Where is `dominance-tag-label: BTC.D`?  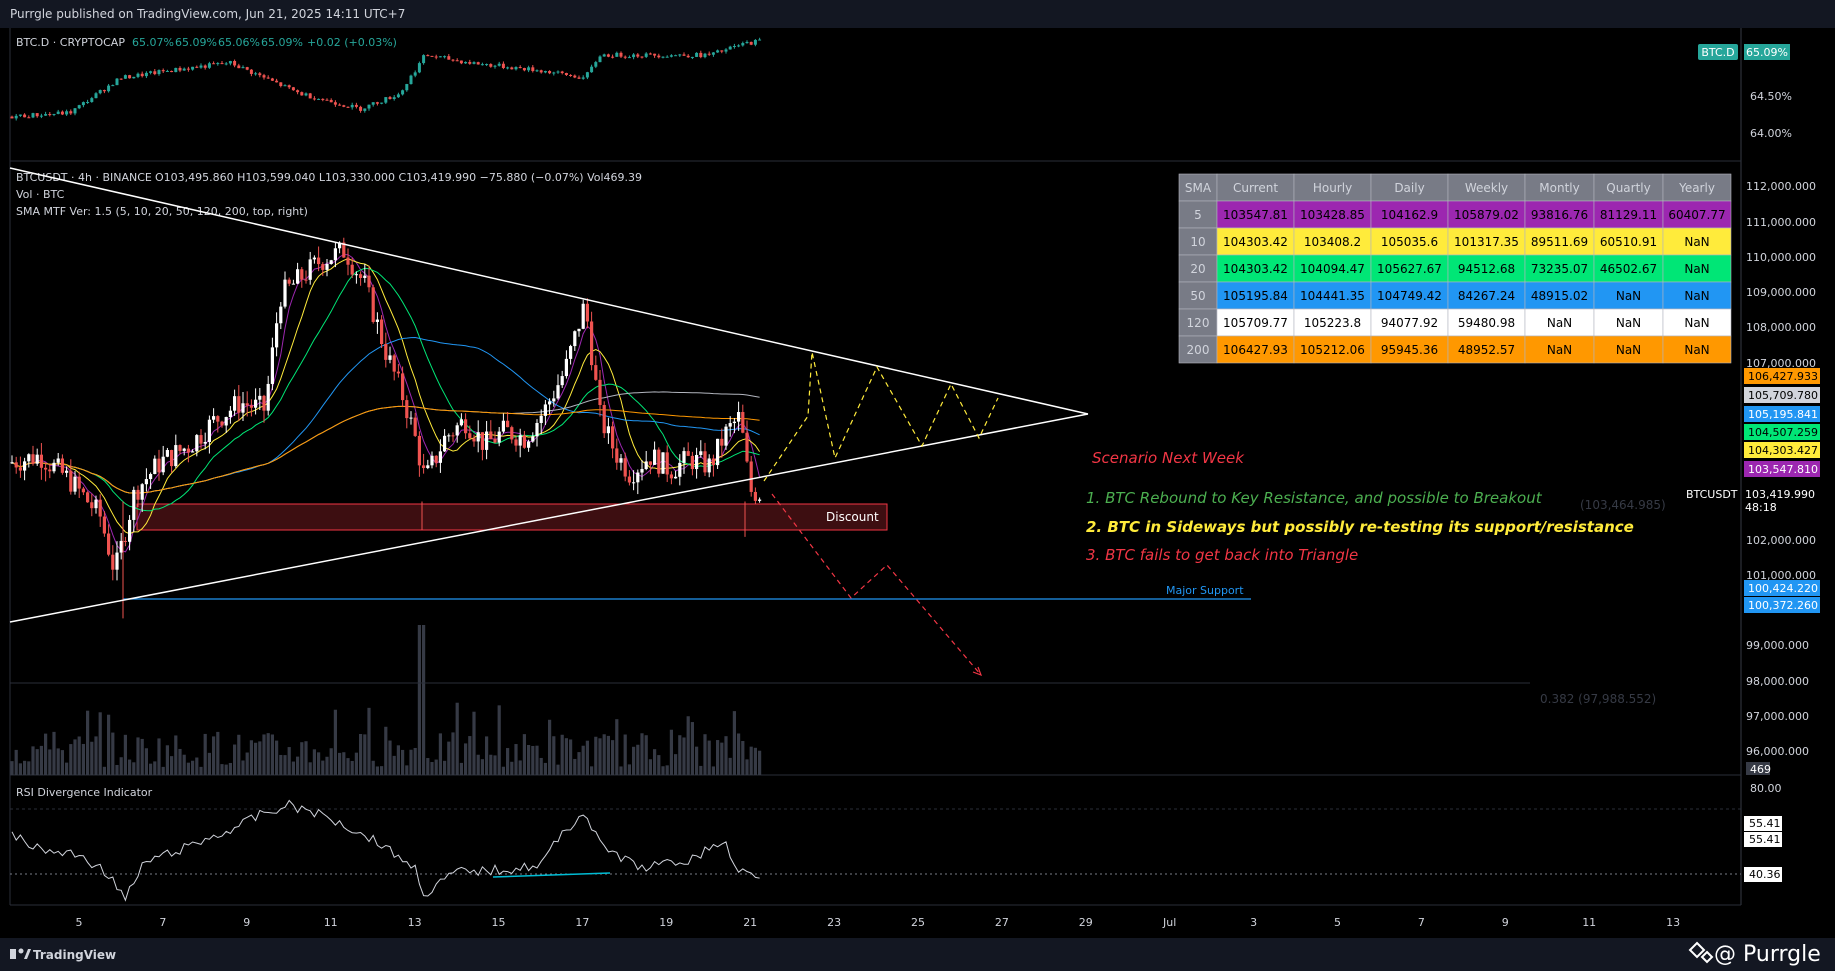
dominance-tag-label: BTC.D is located at coordinates (1717, 52).